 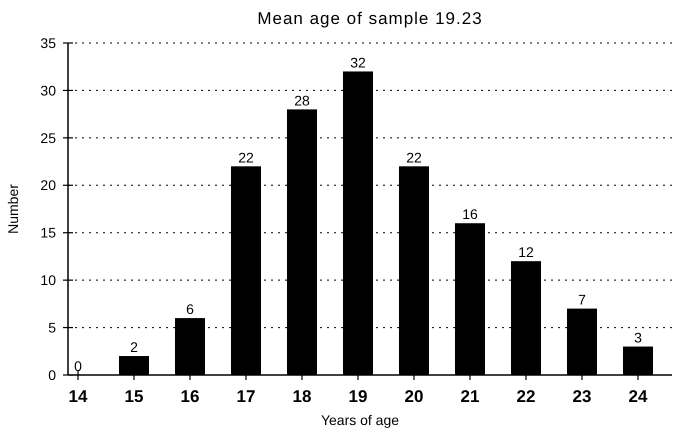 What do you see at coordinates (582, 300) in the screenshot?
I see `data-label: 7` at bounding box center [582, 300].